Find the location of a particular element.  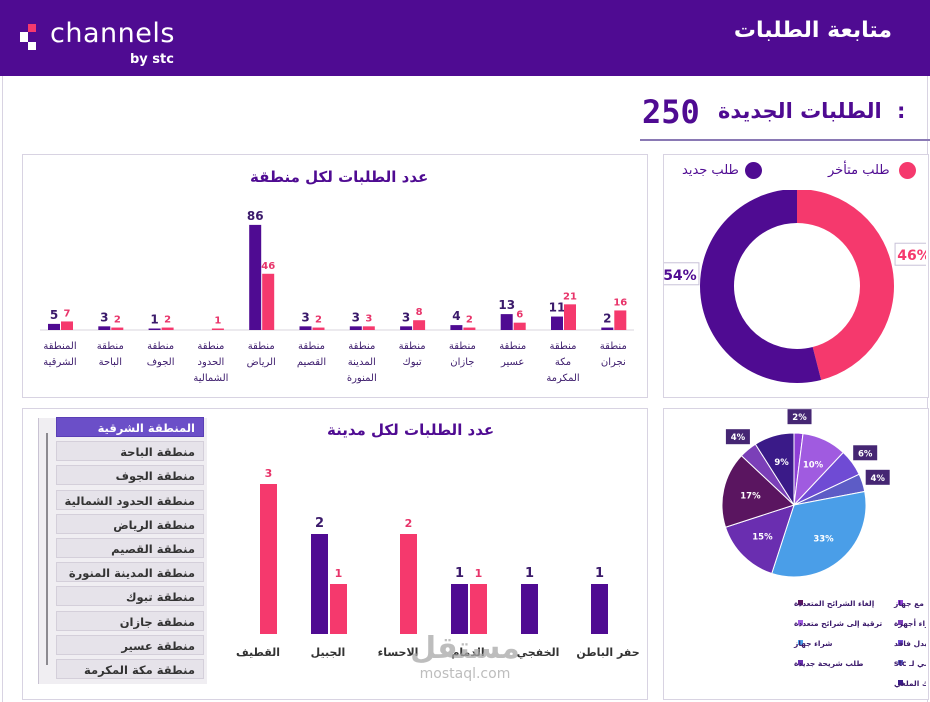

slicer-item: منطقة القصيم is located at coordinates (130, 548).